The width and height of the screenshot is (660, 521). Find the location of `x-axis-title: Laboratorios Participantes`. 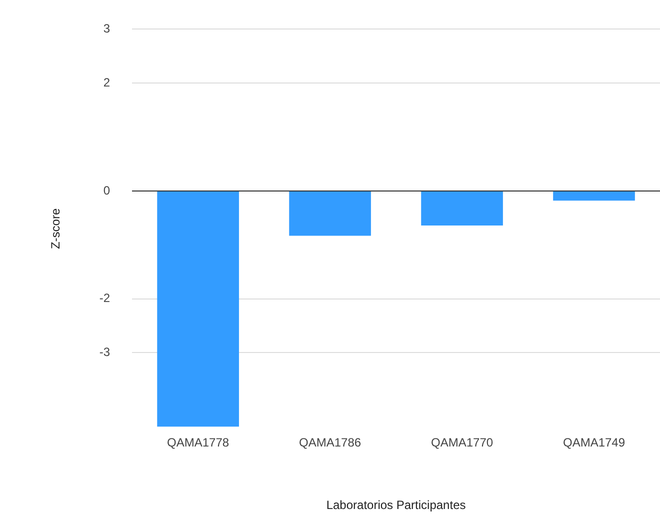

x-axis-title: Laboratorios Participantes is located at coordinates (396, 505).